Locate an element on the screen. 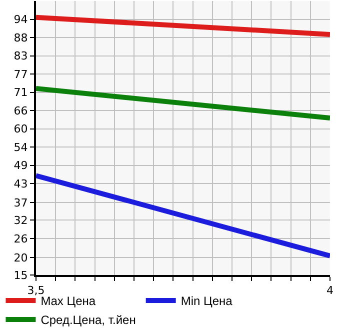 The width and height of the screenshot is (345, 335). y-tick-label: 83 is located at coordinates (21, 56).